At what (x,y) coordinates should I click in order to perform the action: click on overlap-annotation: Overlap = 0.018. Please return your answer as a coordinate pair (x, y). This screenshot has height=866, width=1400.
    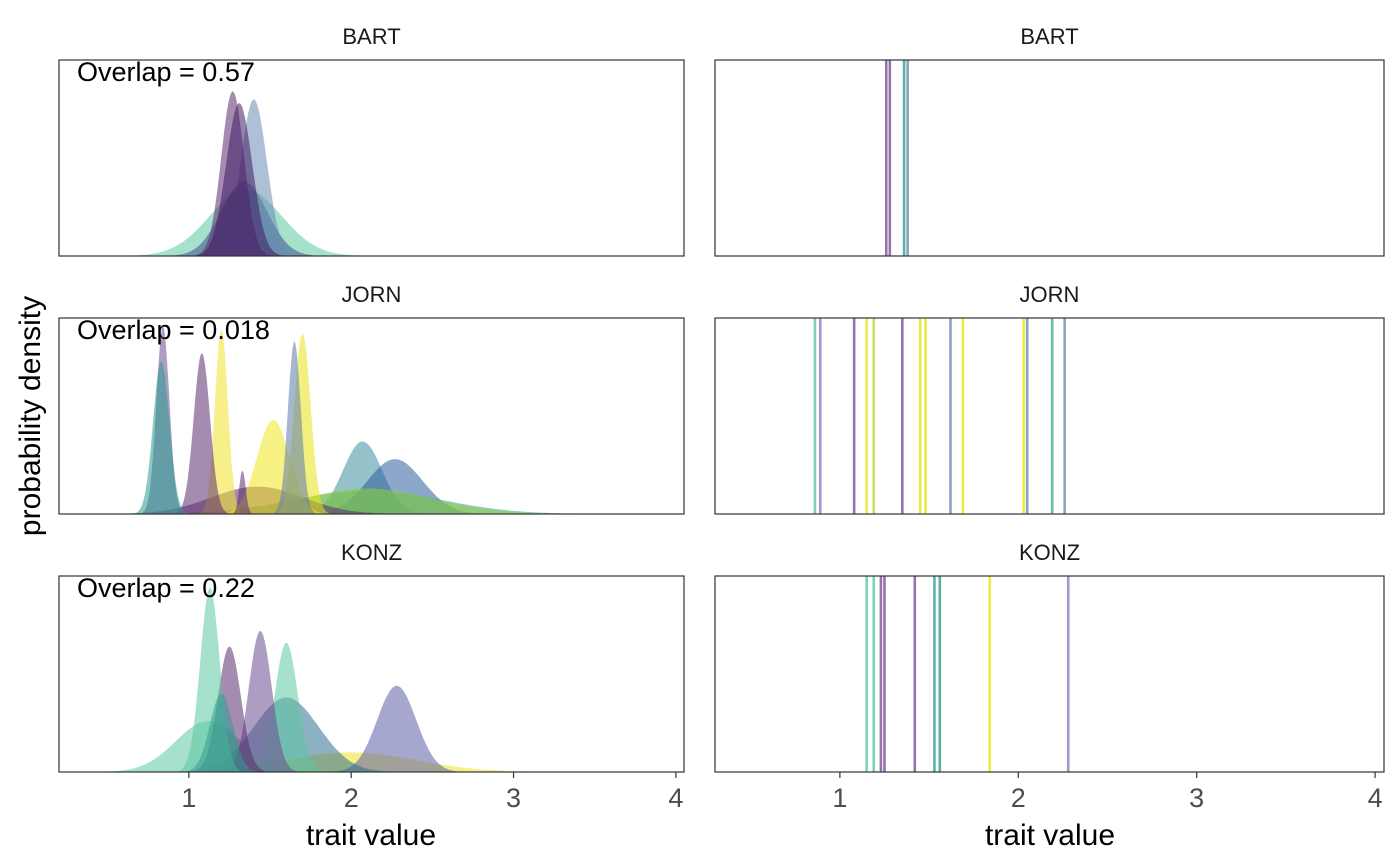
    Looking at the image, I should click on (173, 330).